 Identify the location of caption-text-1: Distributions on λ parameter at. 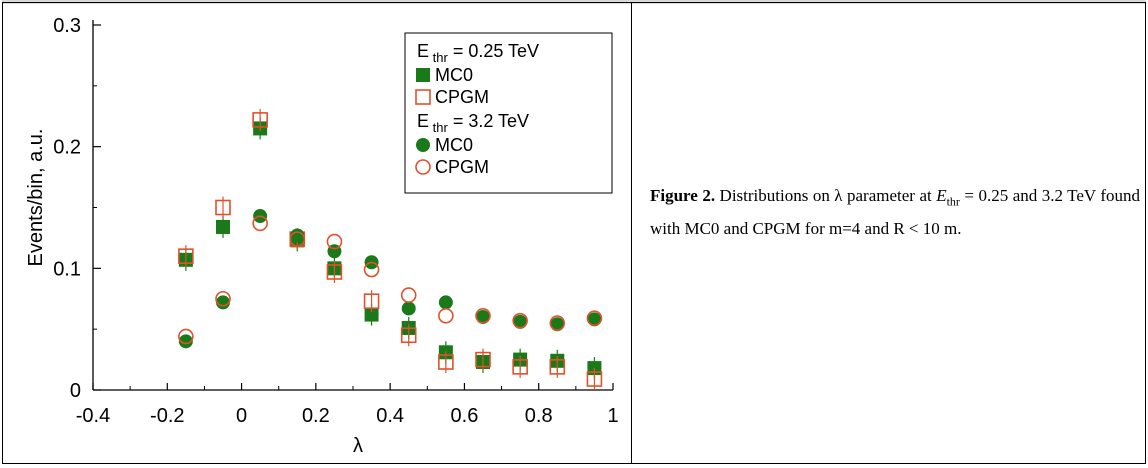
(826, 195).